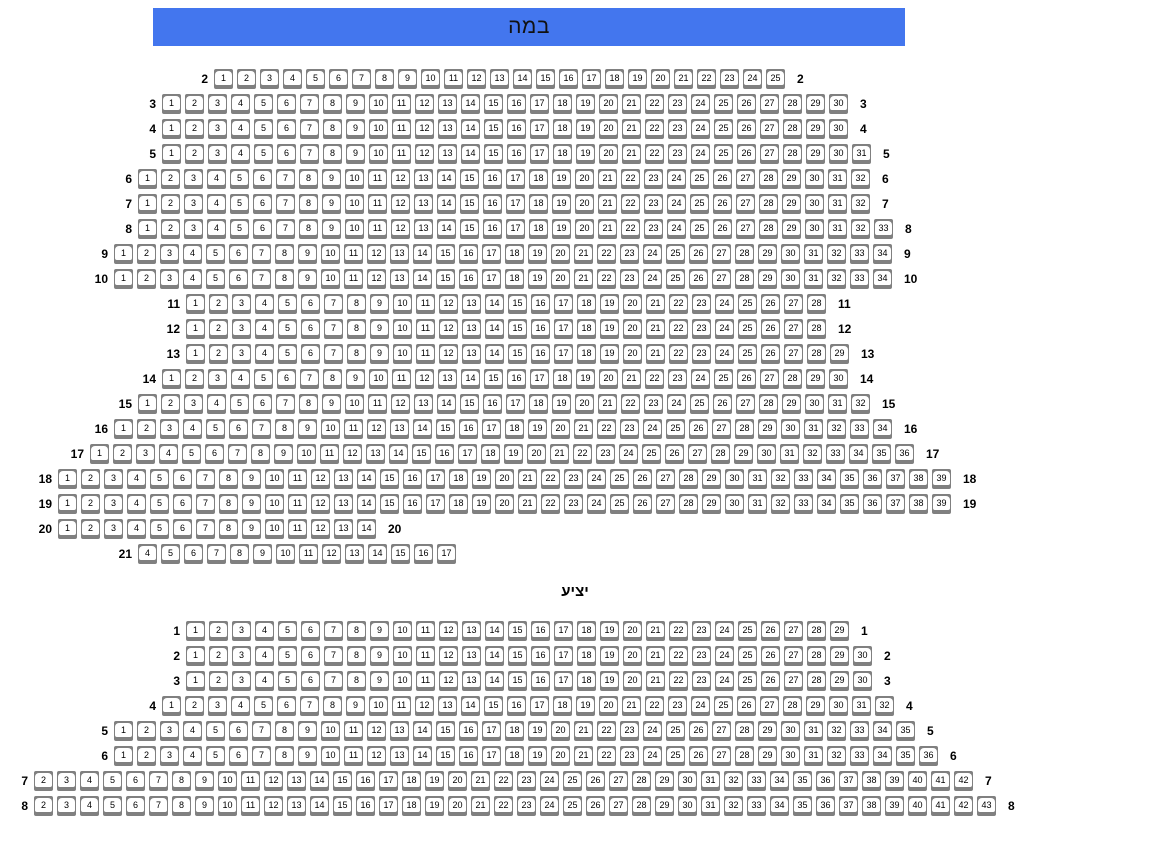 The width and height of the screenshot is (1150, 850). Describe the element at coordinates (859, 279) in the screenshot. I see `seat: 33` at that location.